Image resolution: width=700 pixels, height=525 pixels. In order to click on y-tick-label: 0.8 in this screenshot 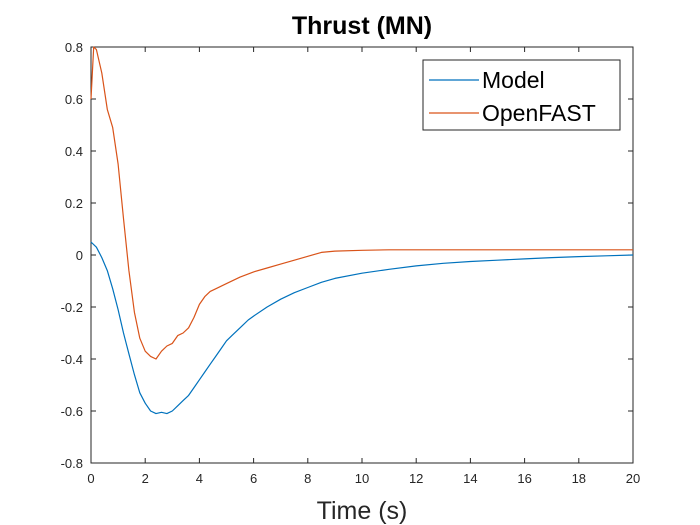, I will do `click(74, 47)`.